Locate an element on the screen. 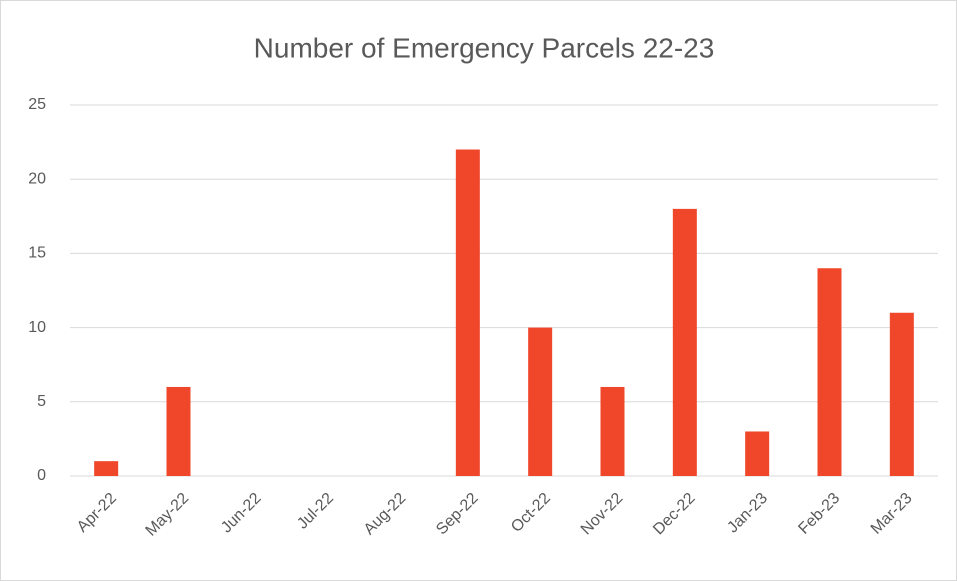 The height and width of the screenshot is (581, 957). y-tick-label: 10 is located at coordinates (37, 327).